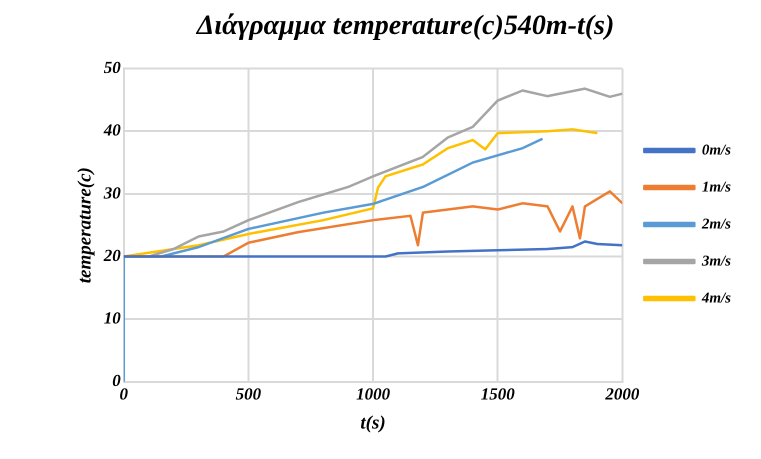  What do you see at coordinates (716, 224) in the screenshot?
I see `legend-label: 2m/s` at bounding box center [716, 224].